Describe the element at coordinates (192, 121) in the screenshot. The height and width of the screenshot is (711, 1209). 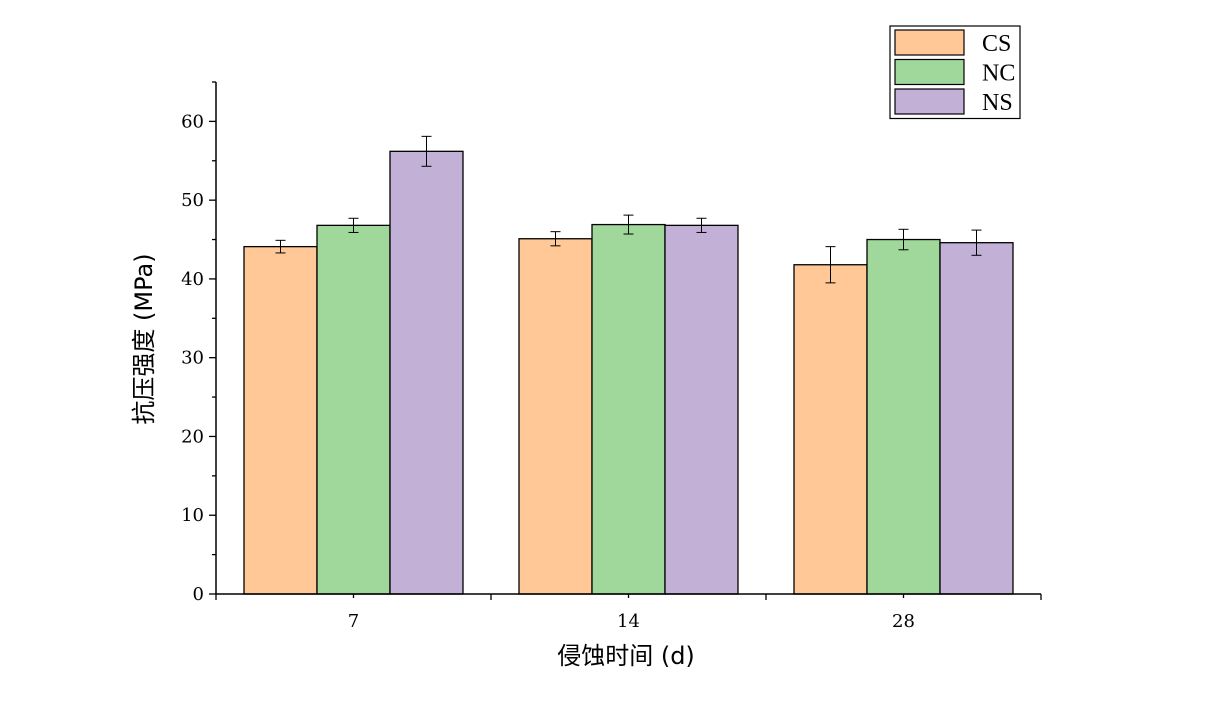
I see `y-tick-label: 60` at that location.